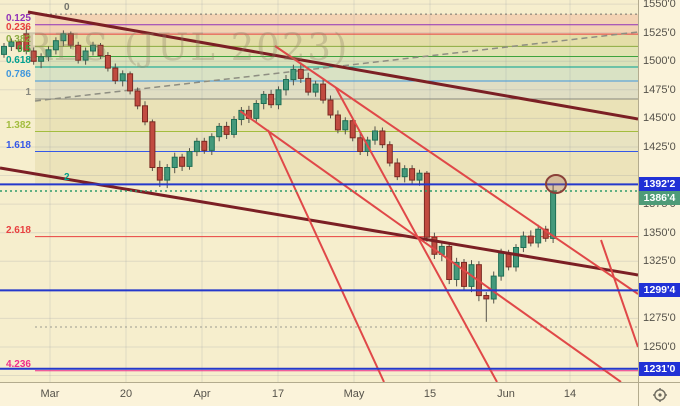 The image size is (680, 406). I want to click on price-tick: 1350'0, so click(659, 233).